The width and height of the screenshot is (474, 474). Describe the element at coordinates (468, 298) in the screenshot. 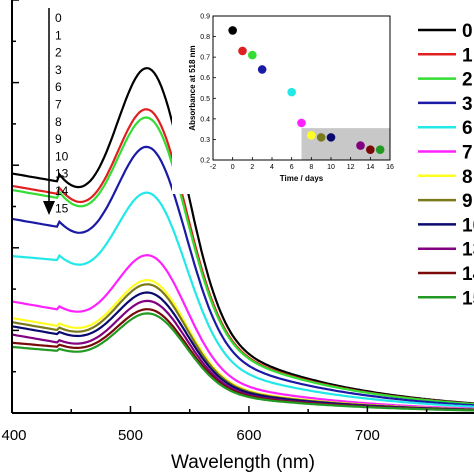

I see `legend-label-11: 15` at that location.